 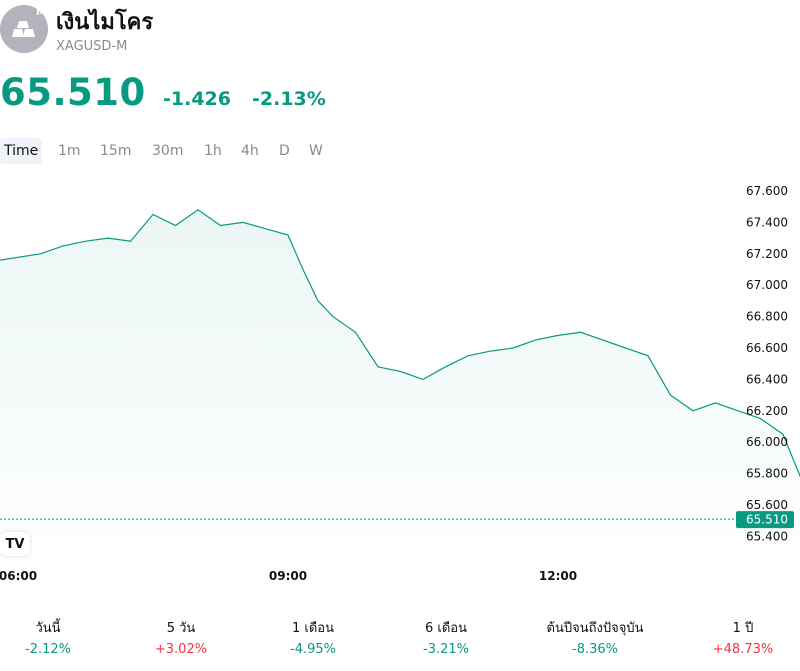 I want to click on instrument-symbol: XAGUSD-M, so click(x=92, y=46).